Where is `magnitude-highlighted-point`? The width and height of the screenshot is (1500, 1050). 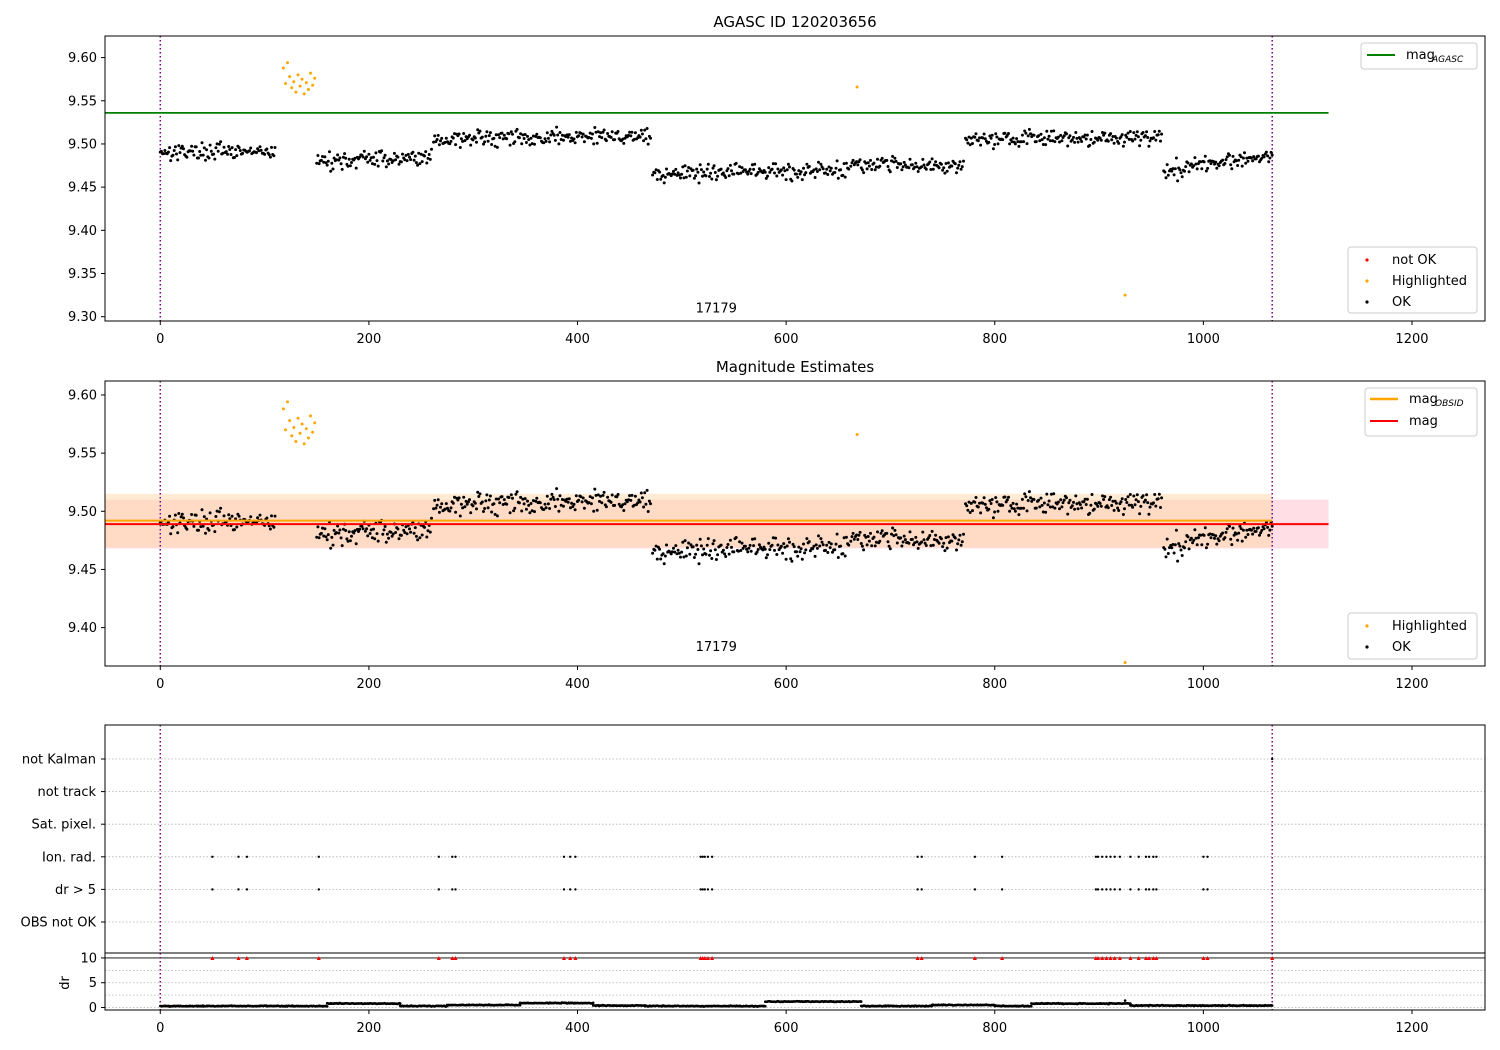
magnitude-highlighted-point is located at coordinates (292, 436).